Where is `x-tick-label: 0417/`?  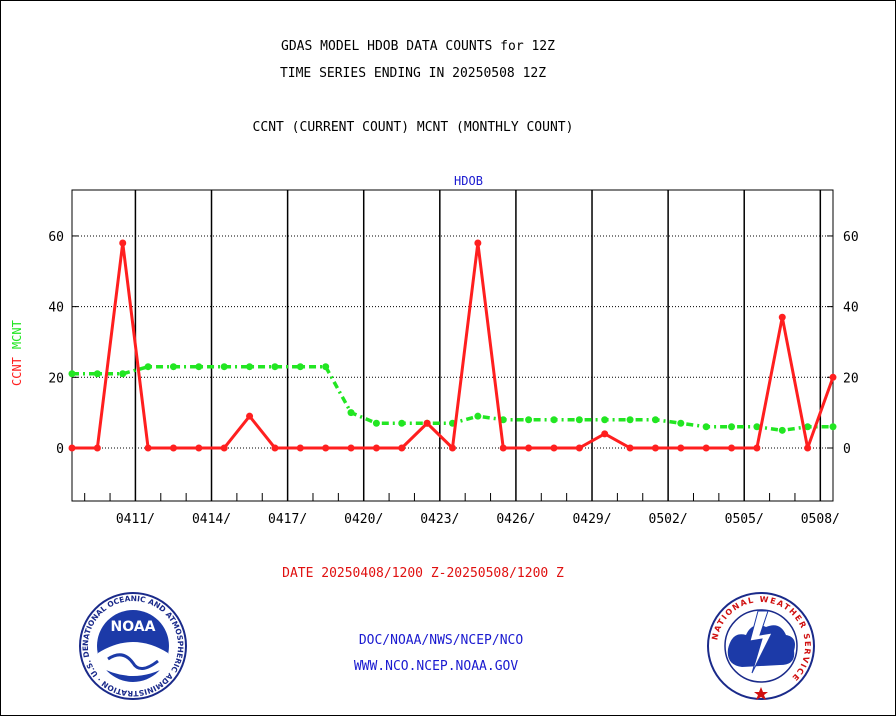
x-tick-label: 0417/ is located at coordinates (287, 519).